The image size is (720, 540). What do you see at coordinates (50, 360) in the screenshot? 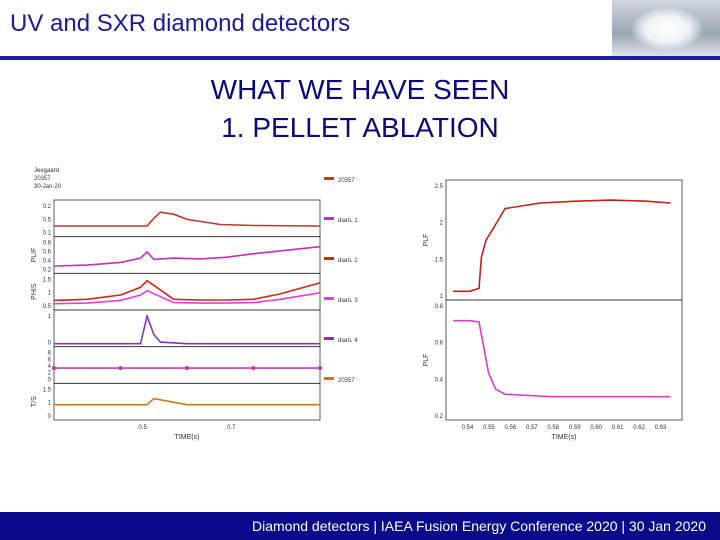
I see `y-tick-label: 6` at bounding box center [50, 360].